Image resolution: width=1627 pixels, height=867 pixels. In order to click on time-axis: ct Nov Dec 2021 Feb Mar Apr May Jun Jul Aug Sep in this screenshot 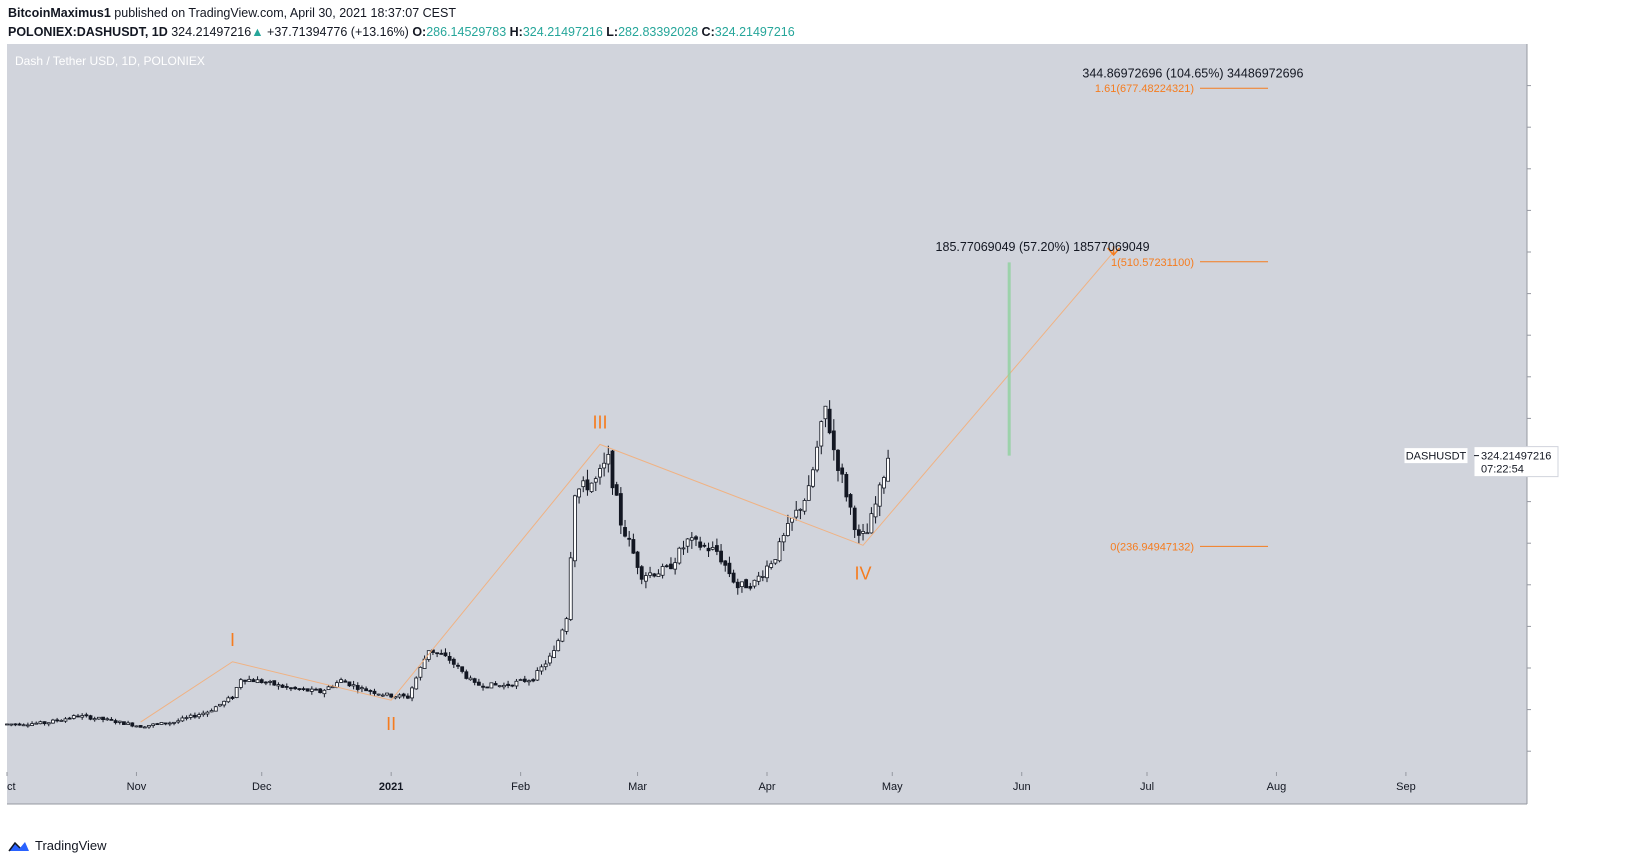, I will do `click(711, 782)`.